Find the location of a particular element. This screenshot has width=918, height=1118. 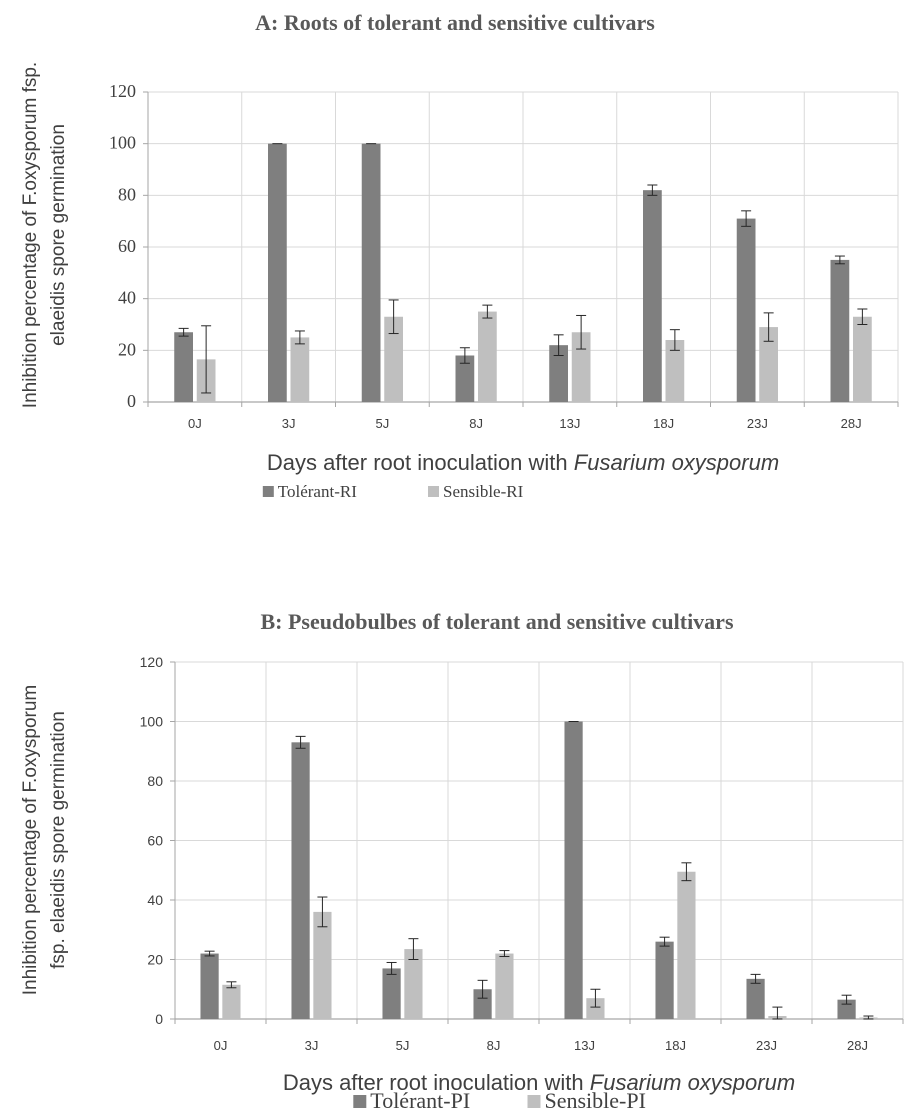

legend-label: Sensible-PI is located at coordinates (595, 1100).